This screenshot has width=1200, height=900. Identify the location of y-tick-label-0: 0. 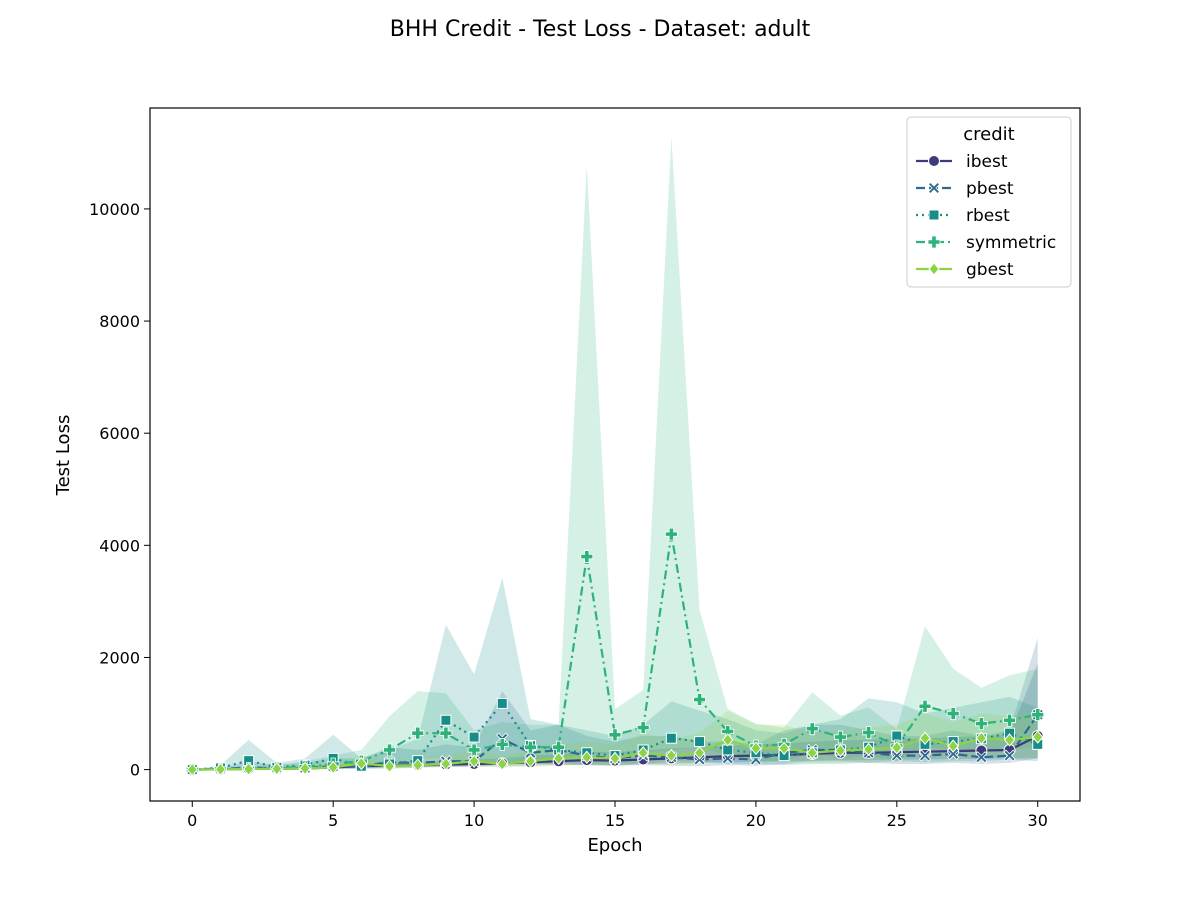
(135, 770).